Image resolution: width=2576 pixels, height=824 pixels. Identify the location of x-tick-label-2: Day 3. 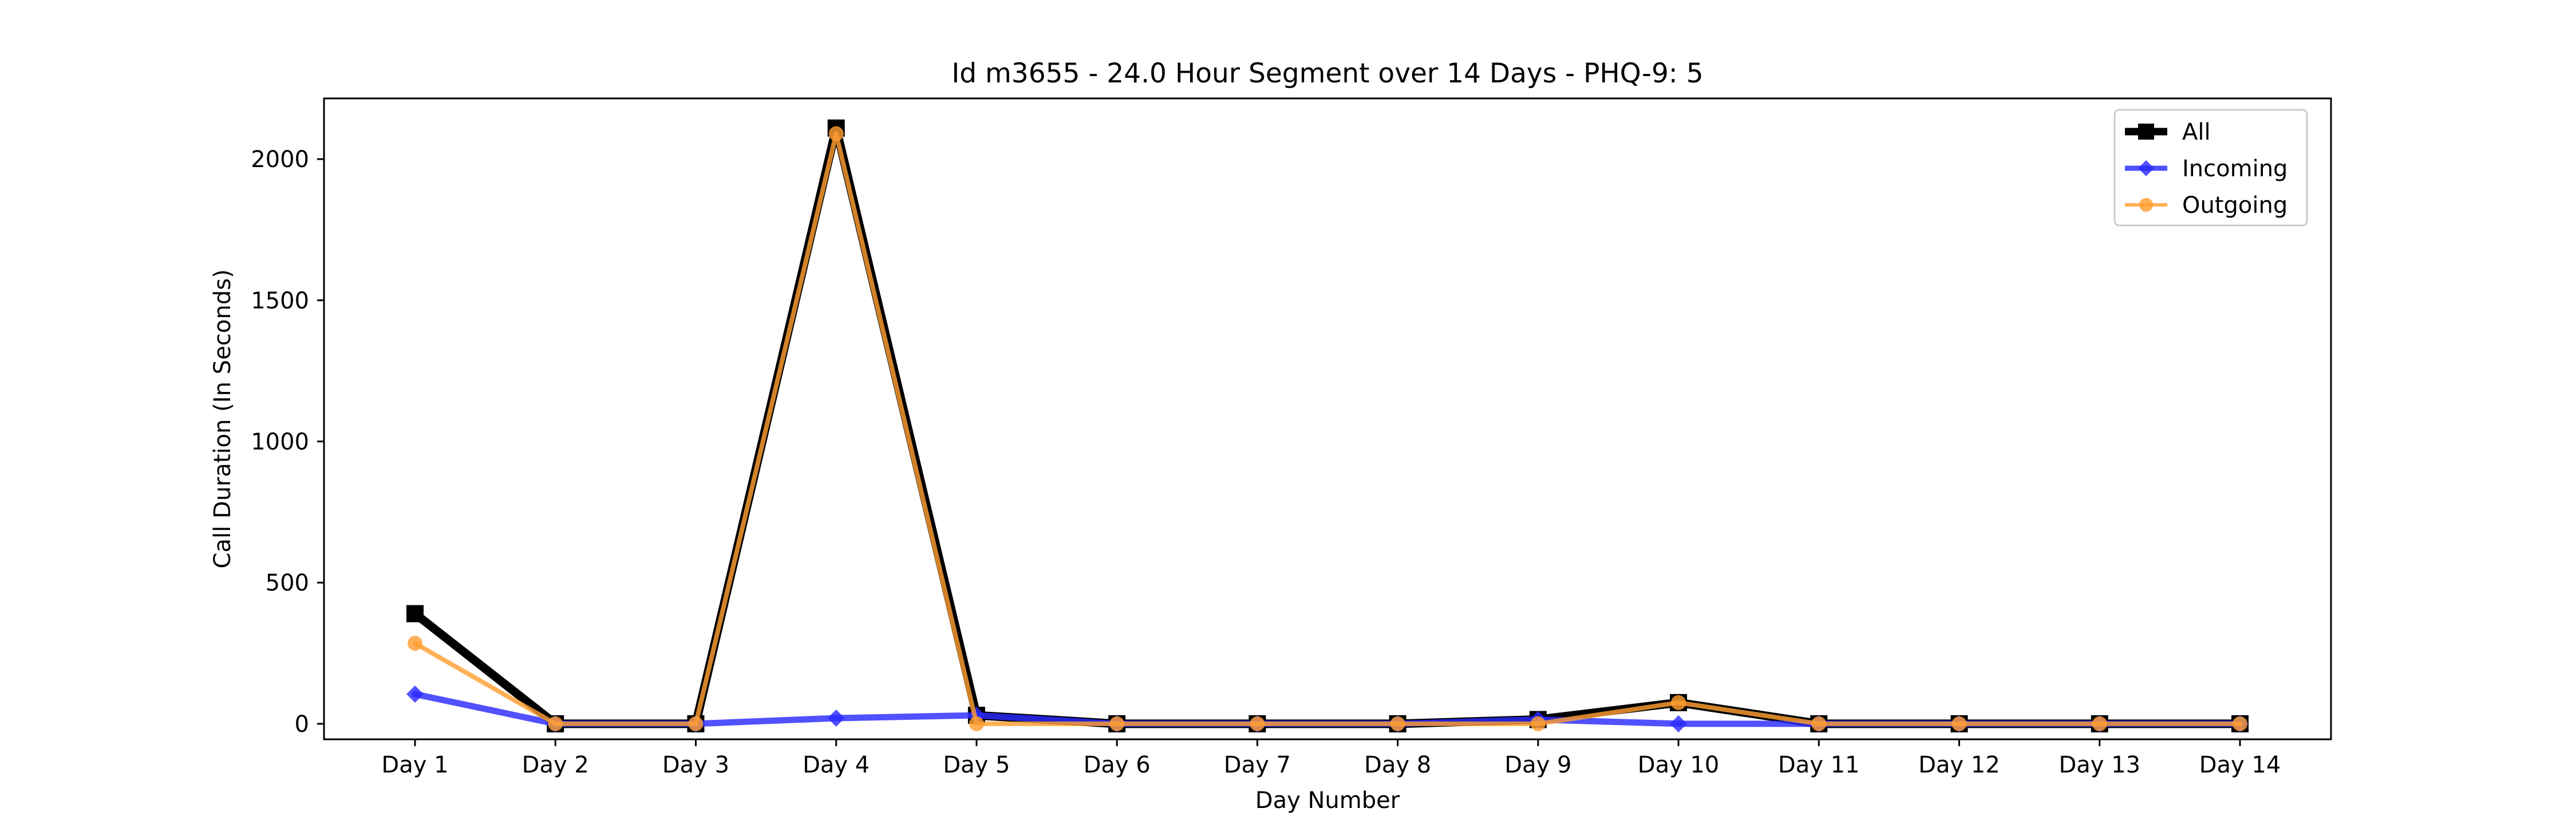
(695, 765).